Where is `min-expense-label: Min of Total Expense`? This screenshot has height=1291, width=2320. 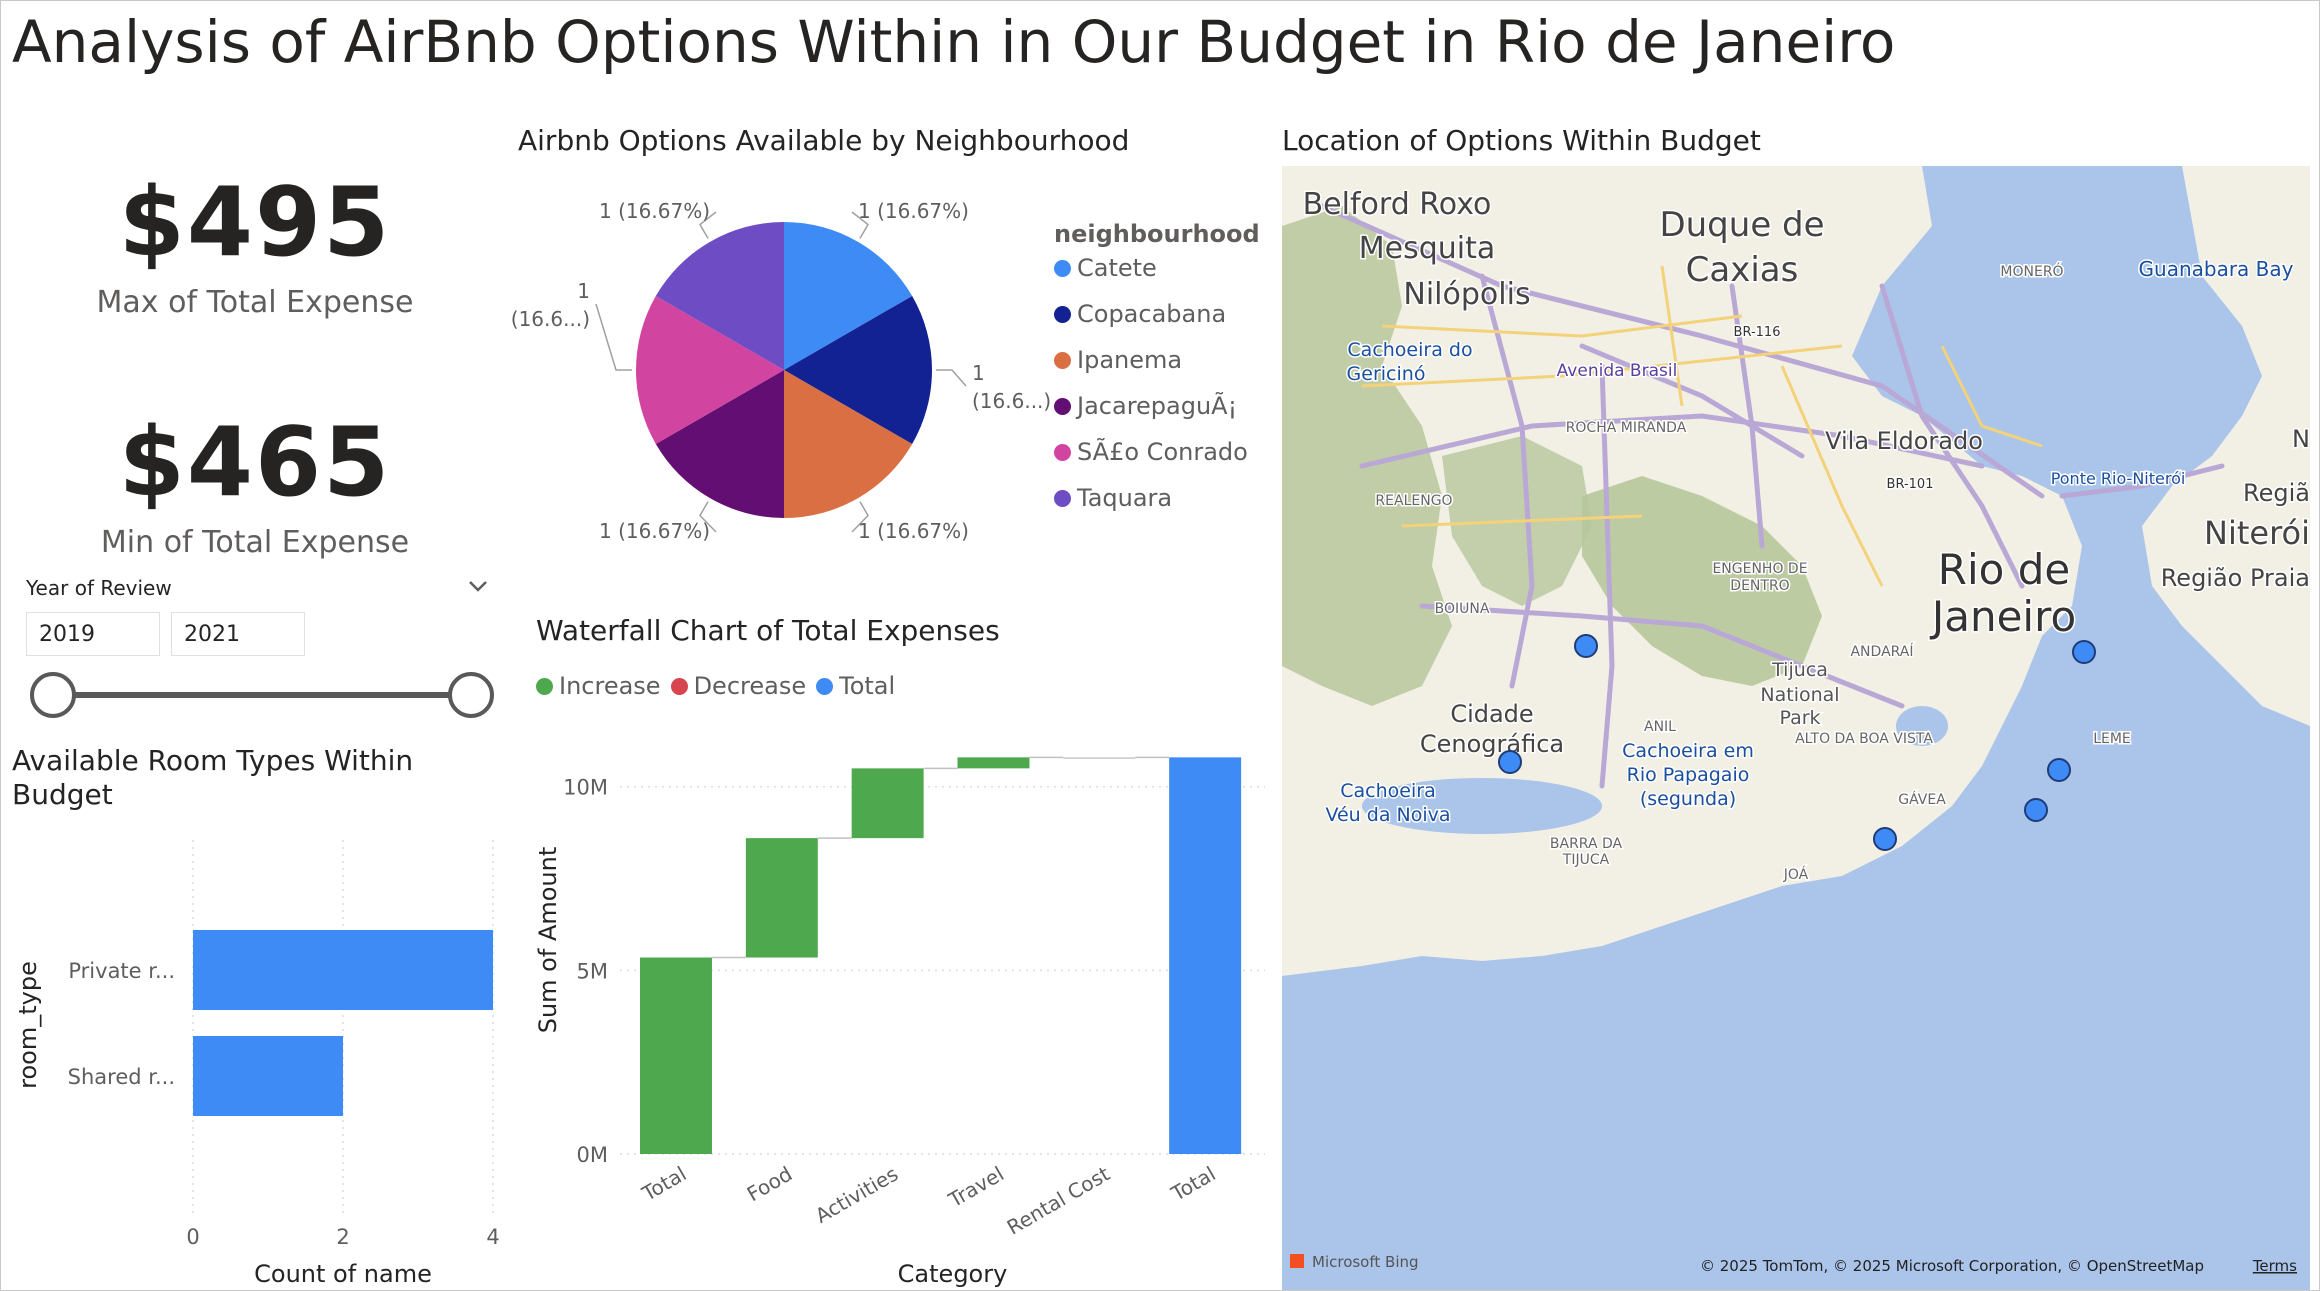 min-expense-label: Min of Total Expense is located at coordinates (255, 542).